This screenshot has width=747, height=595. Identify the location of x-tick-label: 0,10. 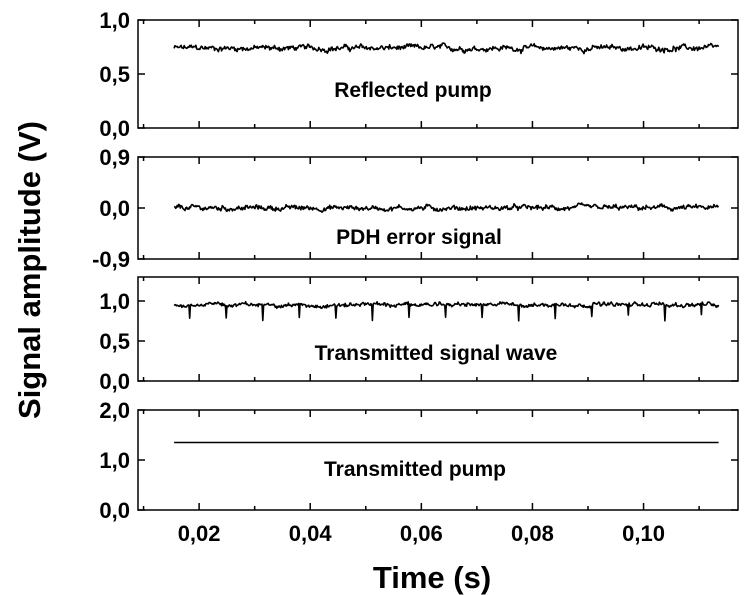
(643, 533).